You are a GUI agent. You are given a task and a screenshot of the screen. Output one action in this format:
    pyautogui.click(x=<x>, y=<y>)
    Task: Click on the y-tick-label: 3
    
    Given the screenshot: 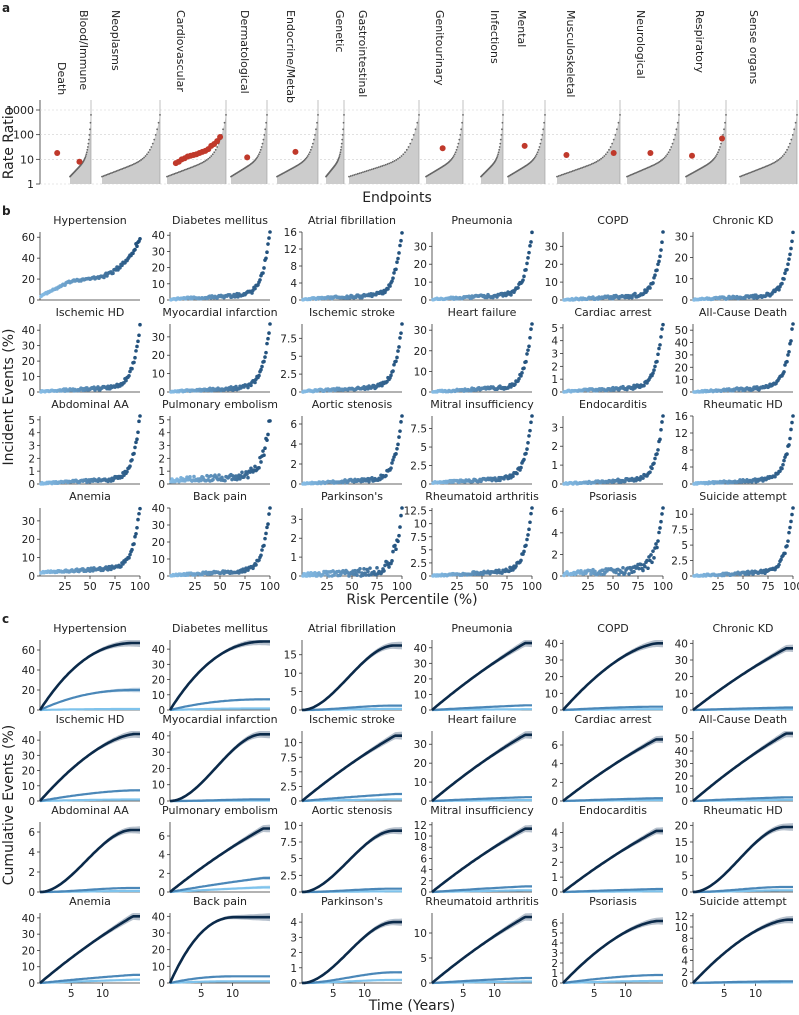 What is the action you would take?
    pyautogui.click(x=554, y=848)
    